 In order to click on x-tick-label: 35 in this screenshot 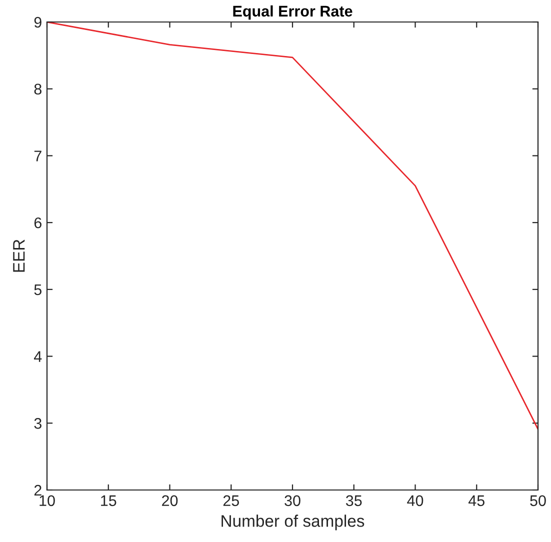, I will do `click(354, 500)`.